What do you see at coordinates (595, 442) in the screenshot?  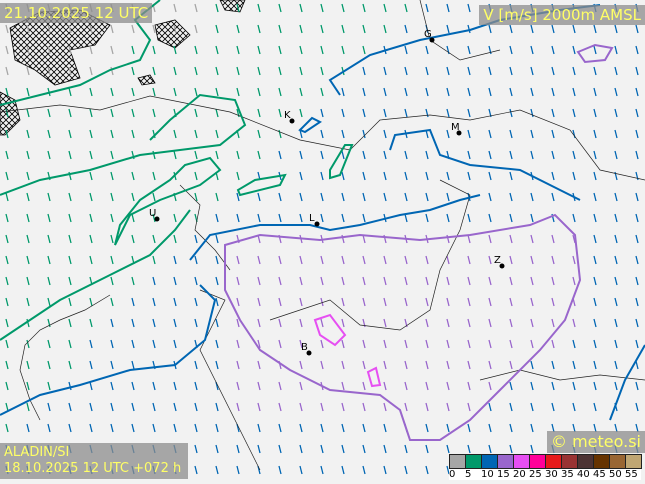 I see `brand-logo: © meteo.si` at bounding box center [595, 442].